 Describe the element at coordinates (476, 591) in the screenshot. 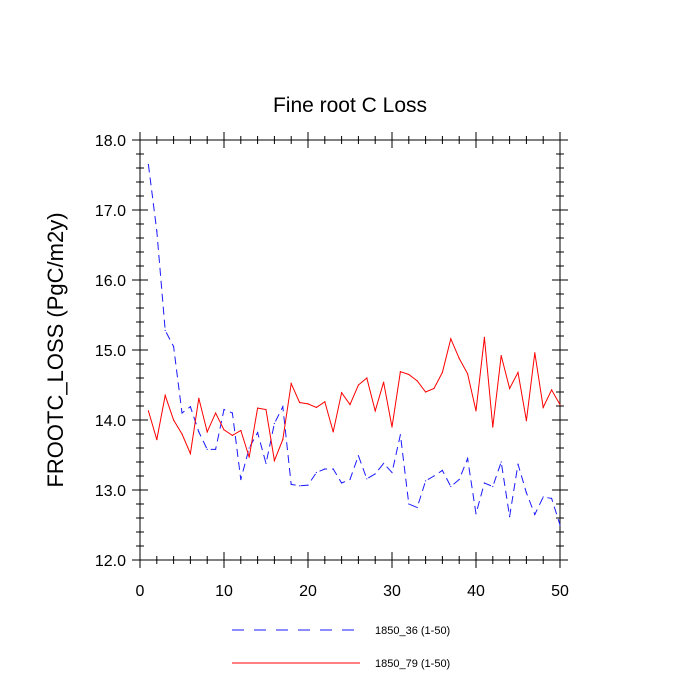

I see `x-tick-label: 40` at that location.